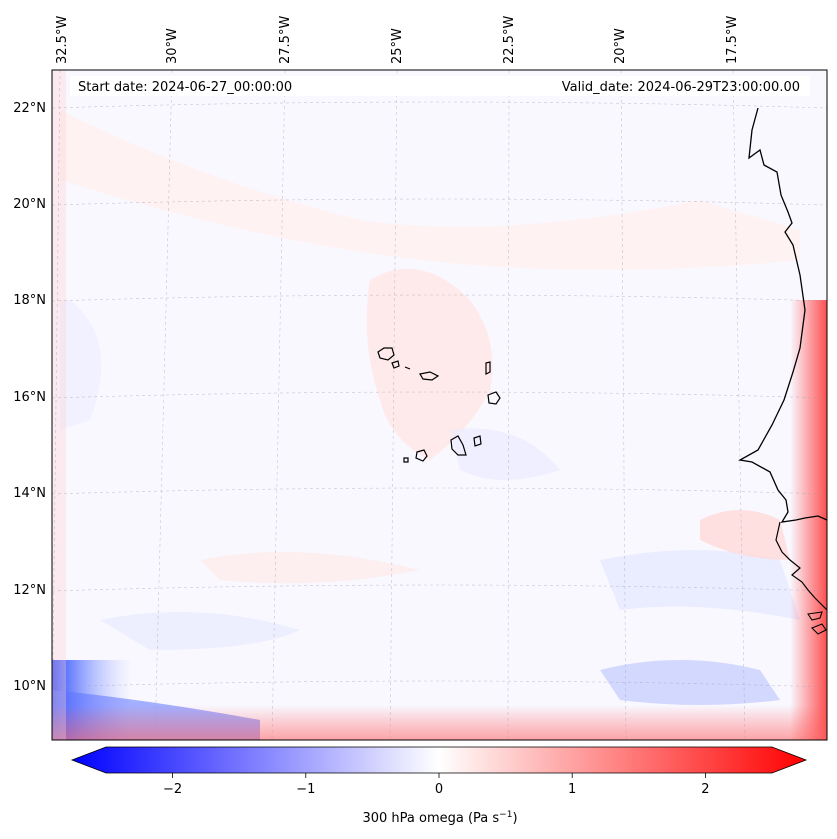  What do you see at coordinates (681, 87) in the screenshot?
I see `valid-date-label: Valid_date: 2024-06-29T23:00:00.00` at bounding box center [681, 87].